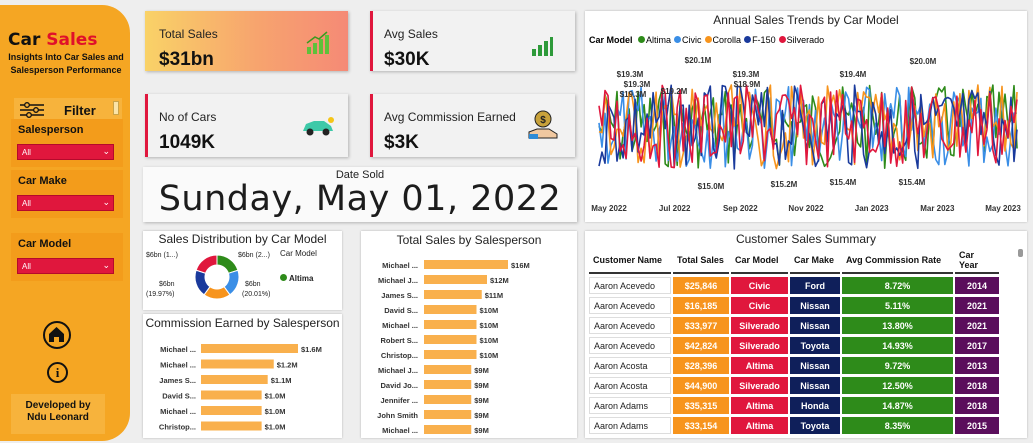 The width and height of the screenshot is (1033, 443). What do you see at coordinates (469, 240) in the screenshot?
I see `chart-title: Total Sales by Salesperson` at bounding box center [469, 240].